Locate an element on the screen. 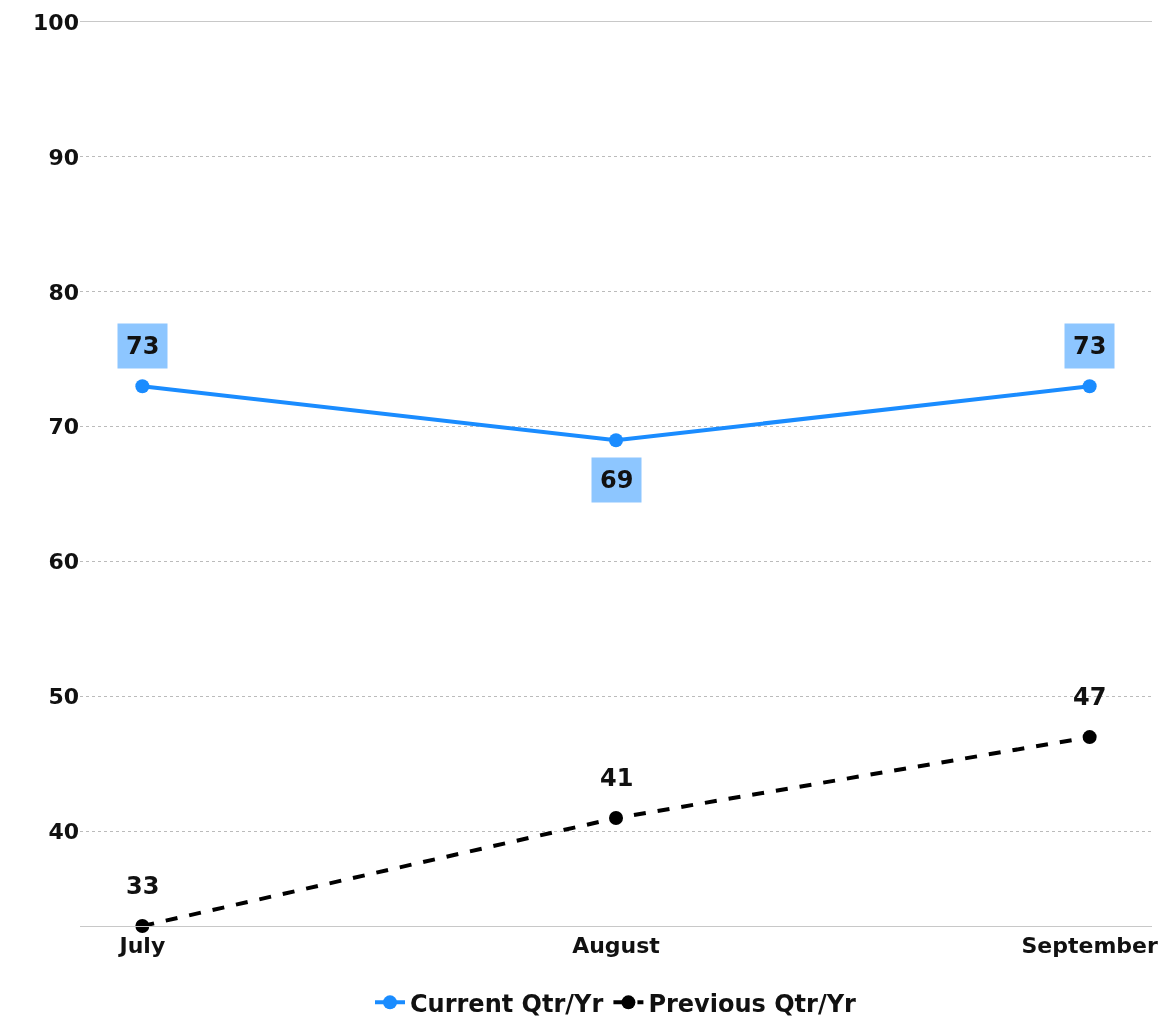  y-tick-label: 100 is located at coordinates (56, 22).